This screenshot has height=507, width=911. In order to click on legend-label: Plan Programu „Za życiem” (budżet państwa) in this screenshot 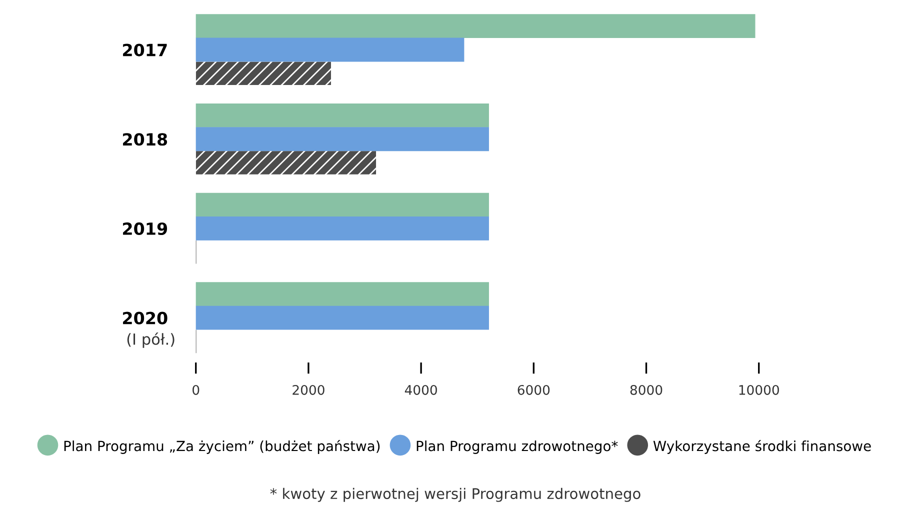, I will do `click(222, 447)`.